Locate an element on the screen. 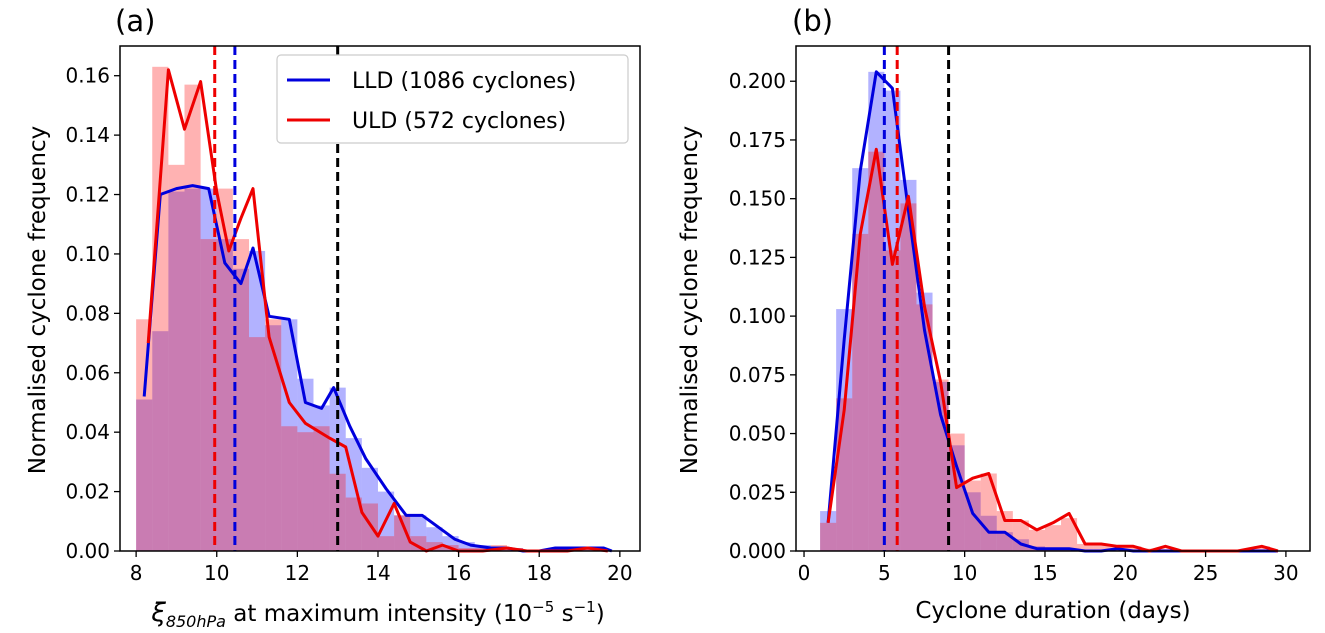  panel-a-label: (a) is located at coordinates (135, 21).